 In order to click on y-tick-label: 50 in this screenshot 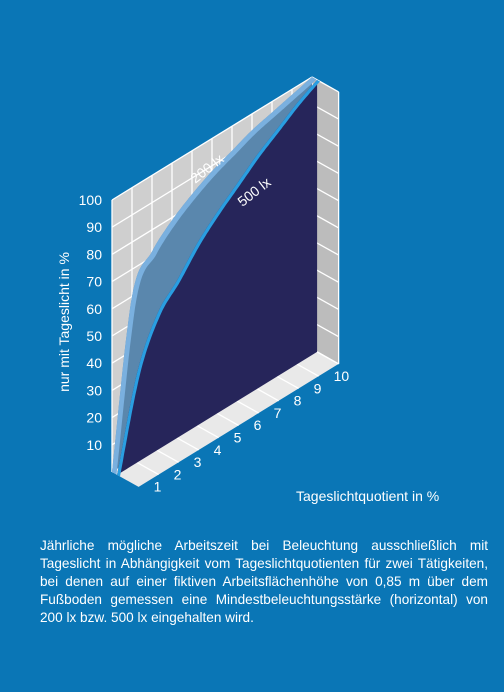, I will do `click(94, 336)`.